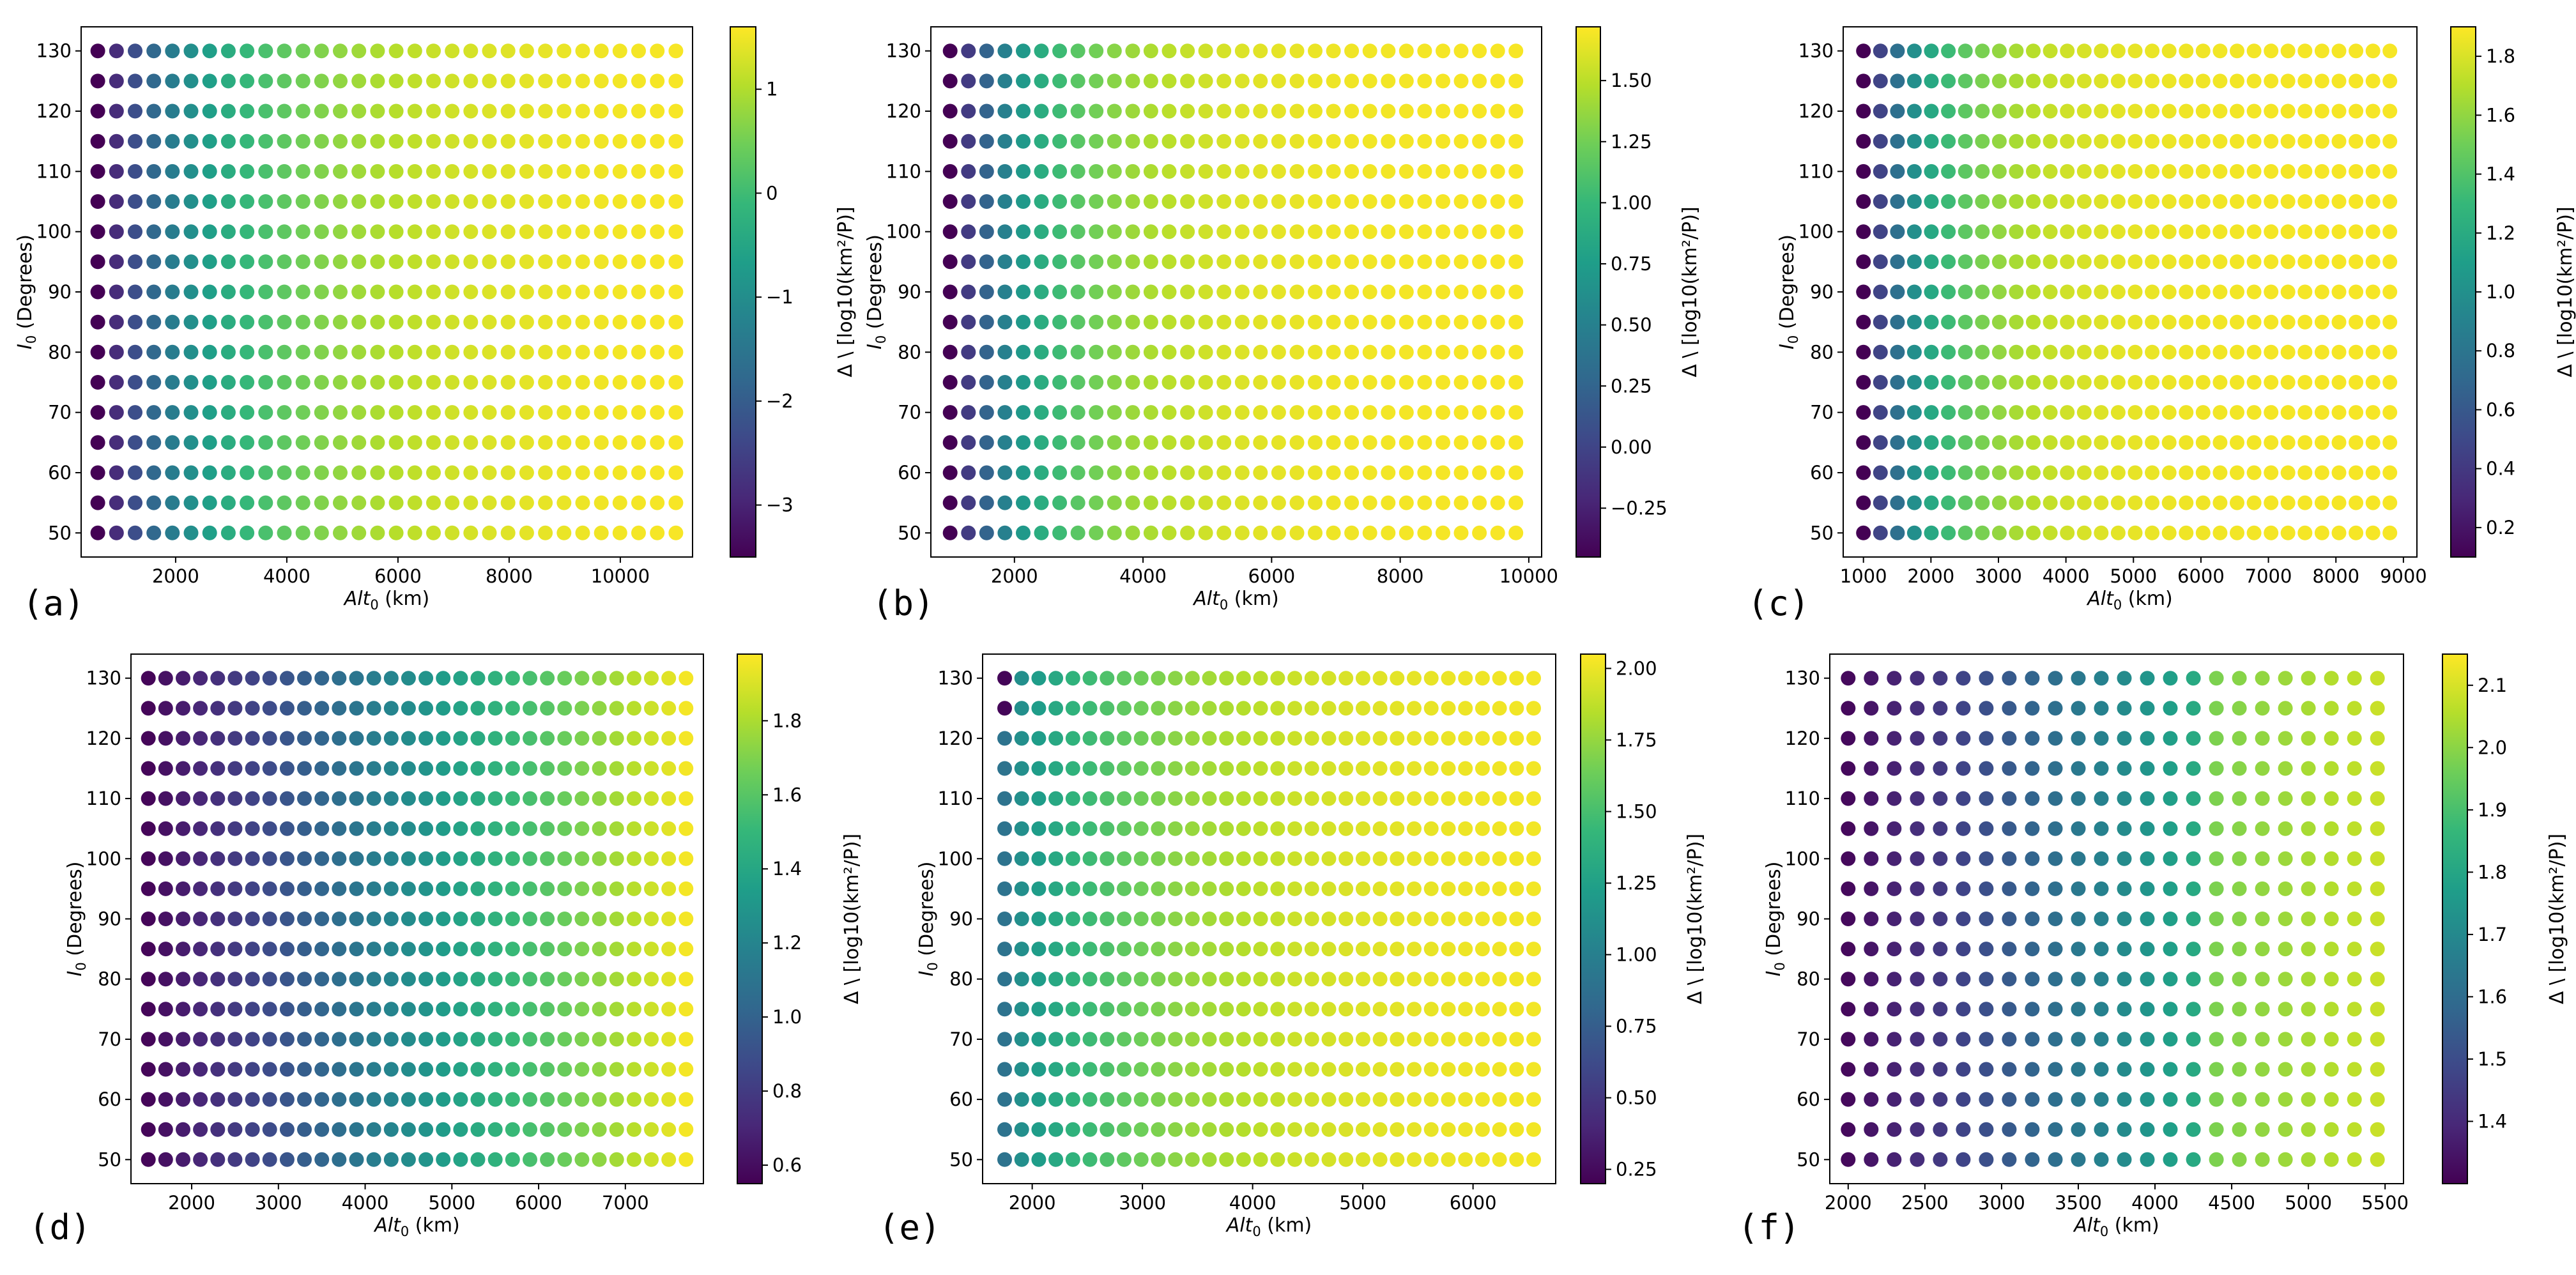  I want to click on colorbar-tick-label: 1.4, so click(2500, 175).